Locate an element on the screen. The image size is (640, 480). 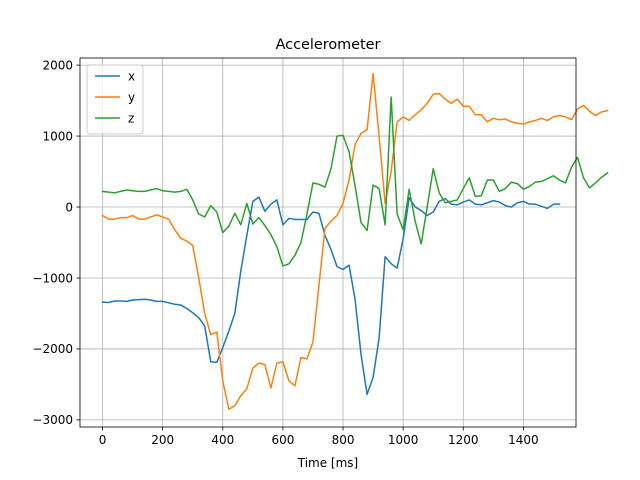
x-tick-label: 400 is located at coordinates (222, 440).